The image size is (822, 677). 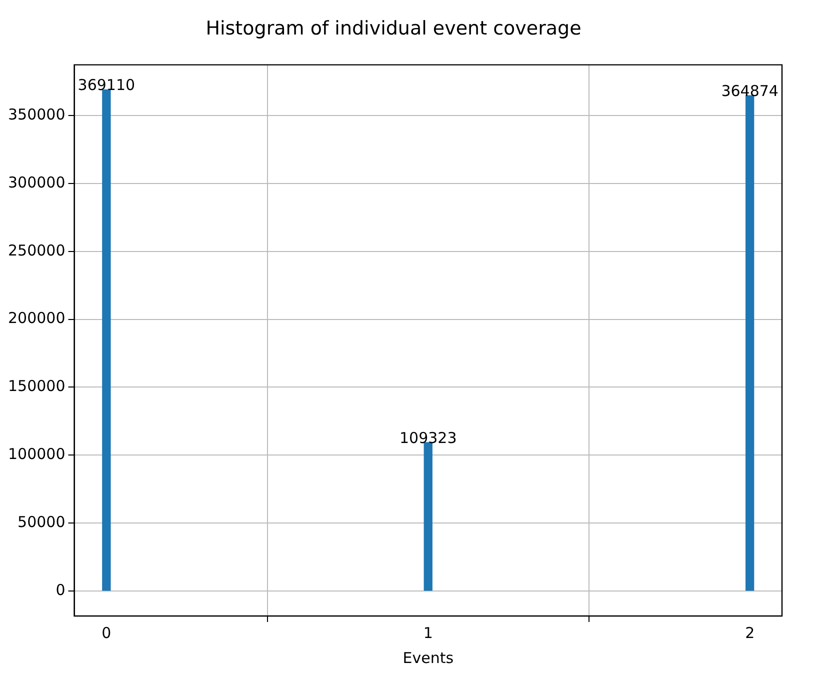 What do you see at coordinates (61, 589) in the screenshot?
I see `y-tick-label: 0` at bounding box center [61, 589].